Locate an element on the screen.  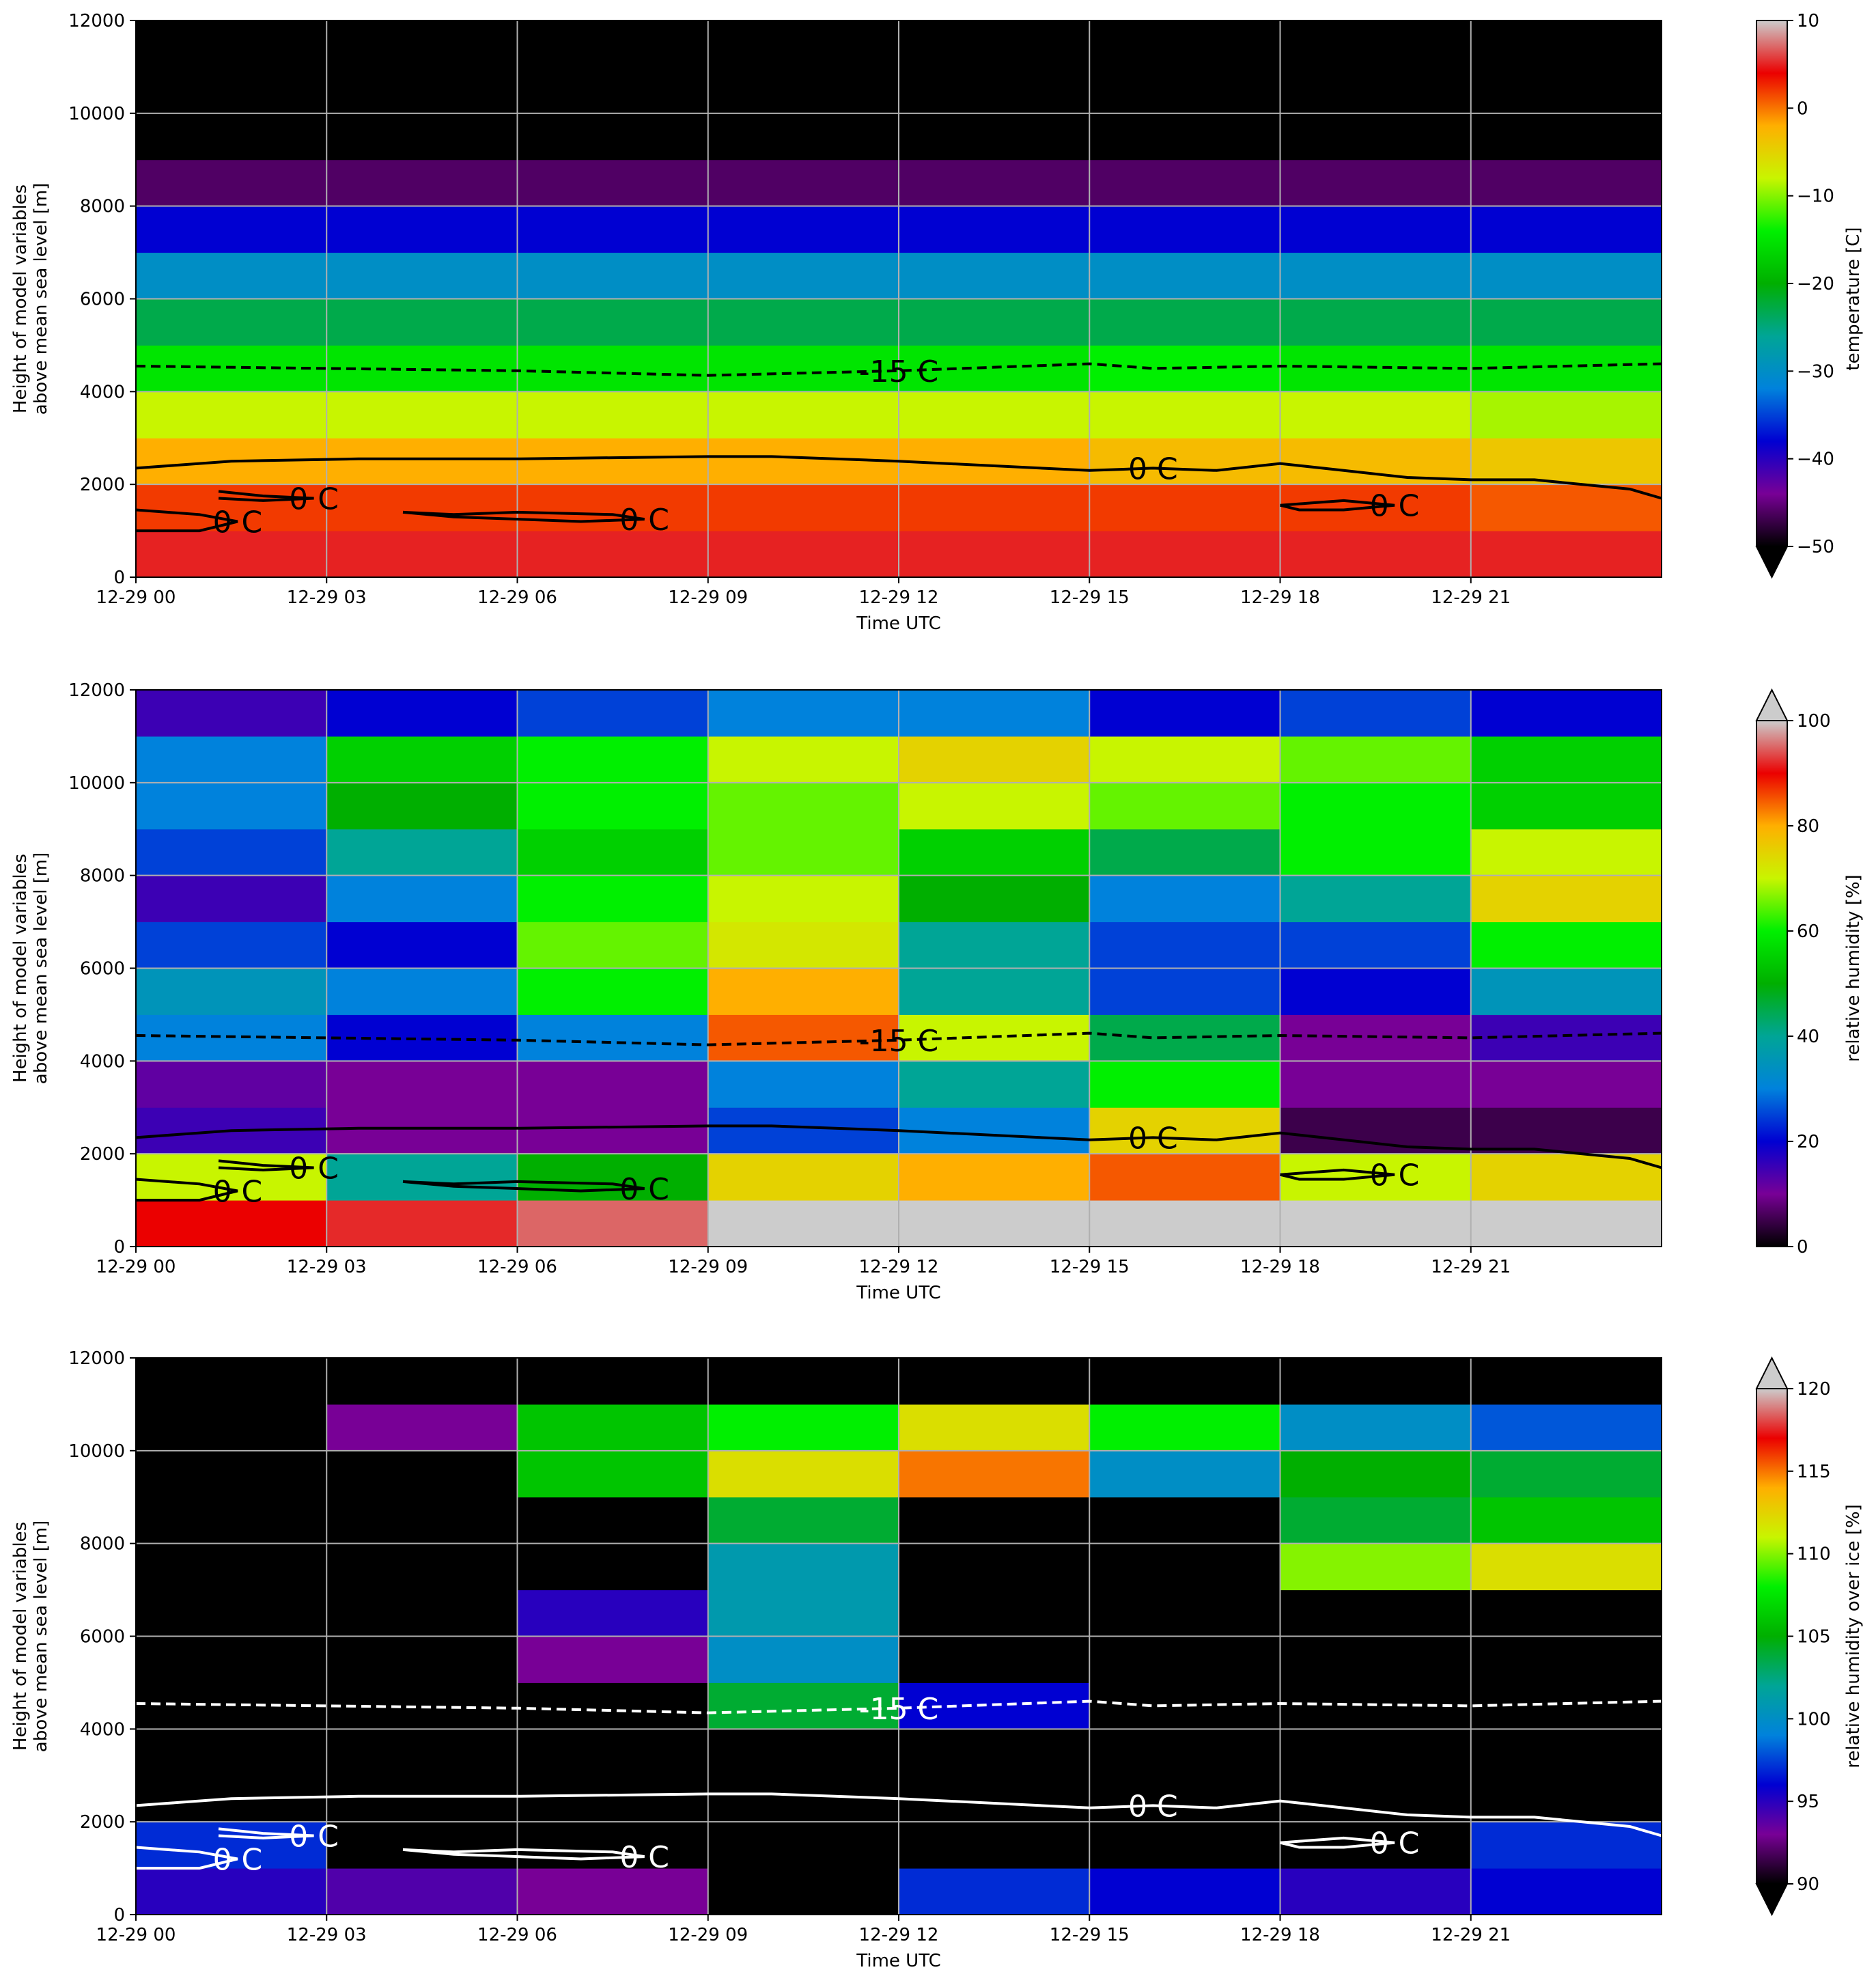
colorbar-tick-label: 115 is located at coordinates (1814, 1472).